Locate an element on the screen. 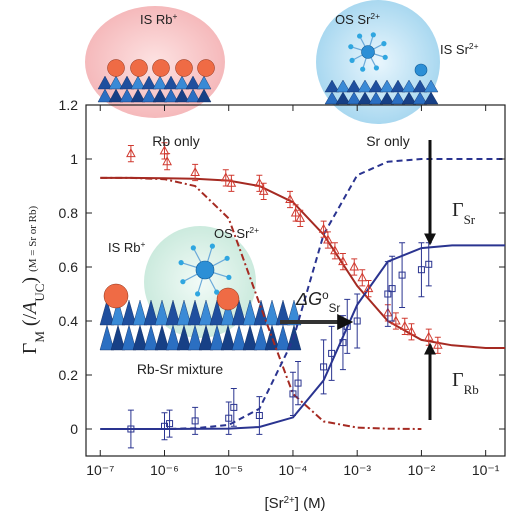 Image resolution: width=520 pixels, height=521 pixels. y-axis-label-part: UC is located at coordinates (39, 293).